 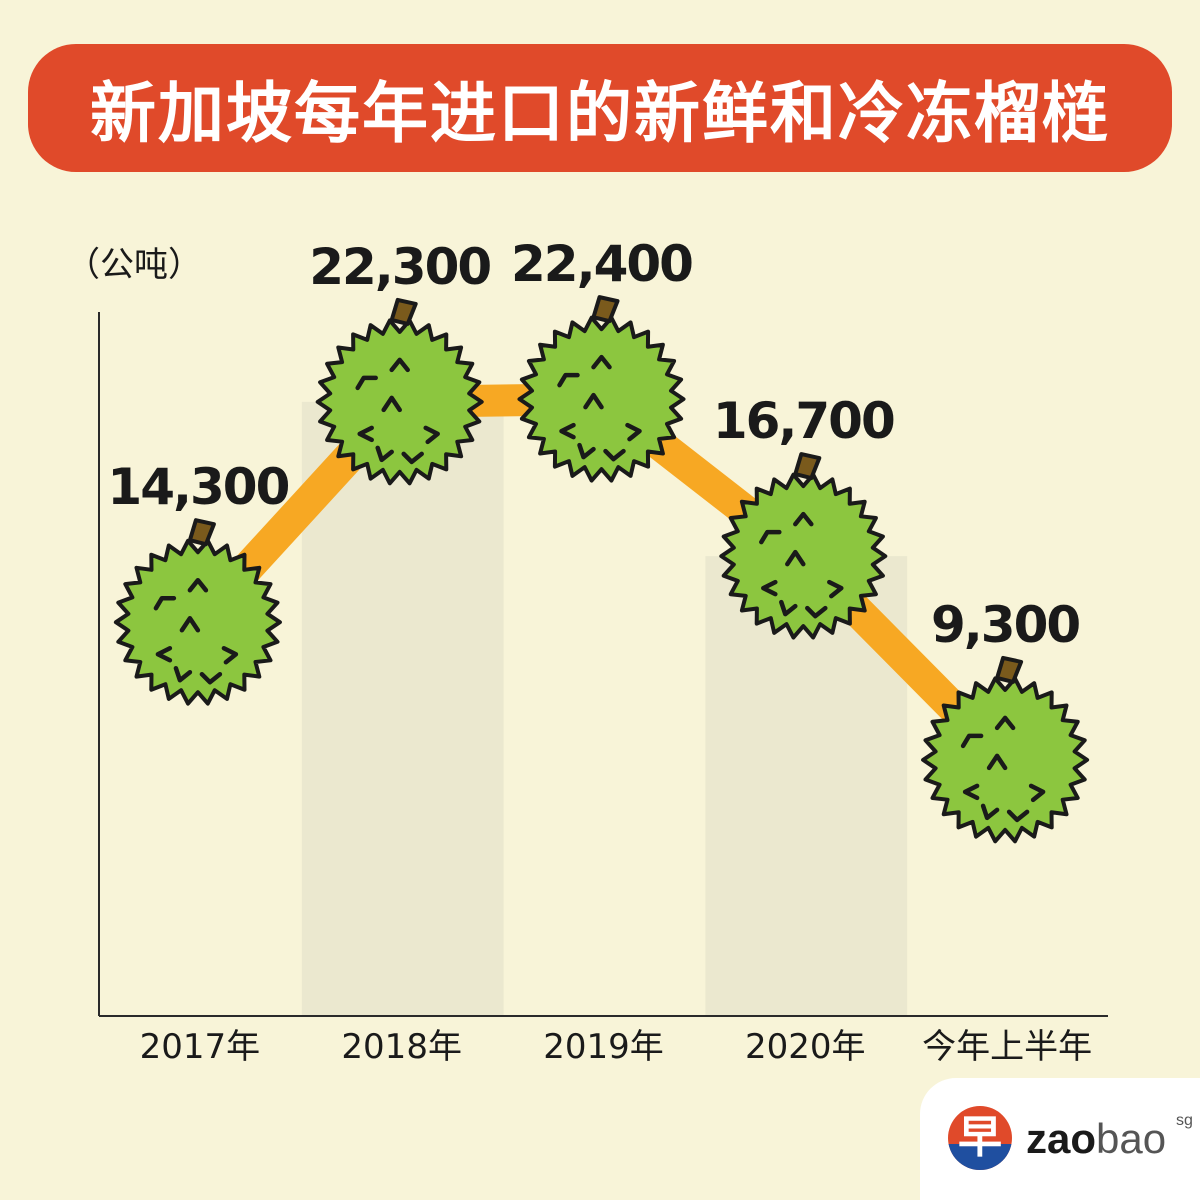 I want to click on y-axis-unit: （公吨）, so click(x=134, y=265).